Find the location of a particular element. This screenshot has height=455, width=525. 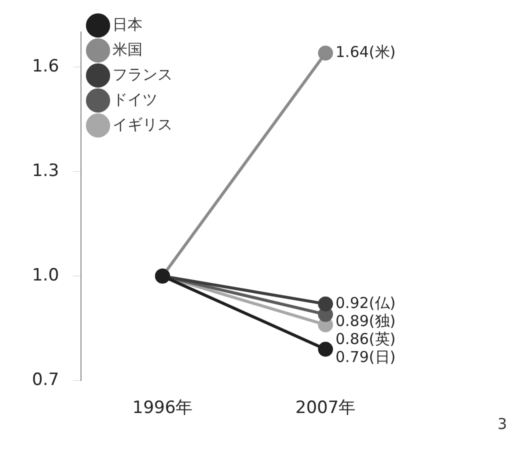

legend-label: 米国 is located at coordinates (127, 49).